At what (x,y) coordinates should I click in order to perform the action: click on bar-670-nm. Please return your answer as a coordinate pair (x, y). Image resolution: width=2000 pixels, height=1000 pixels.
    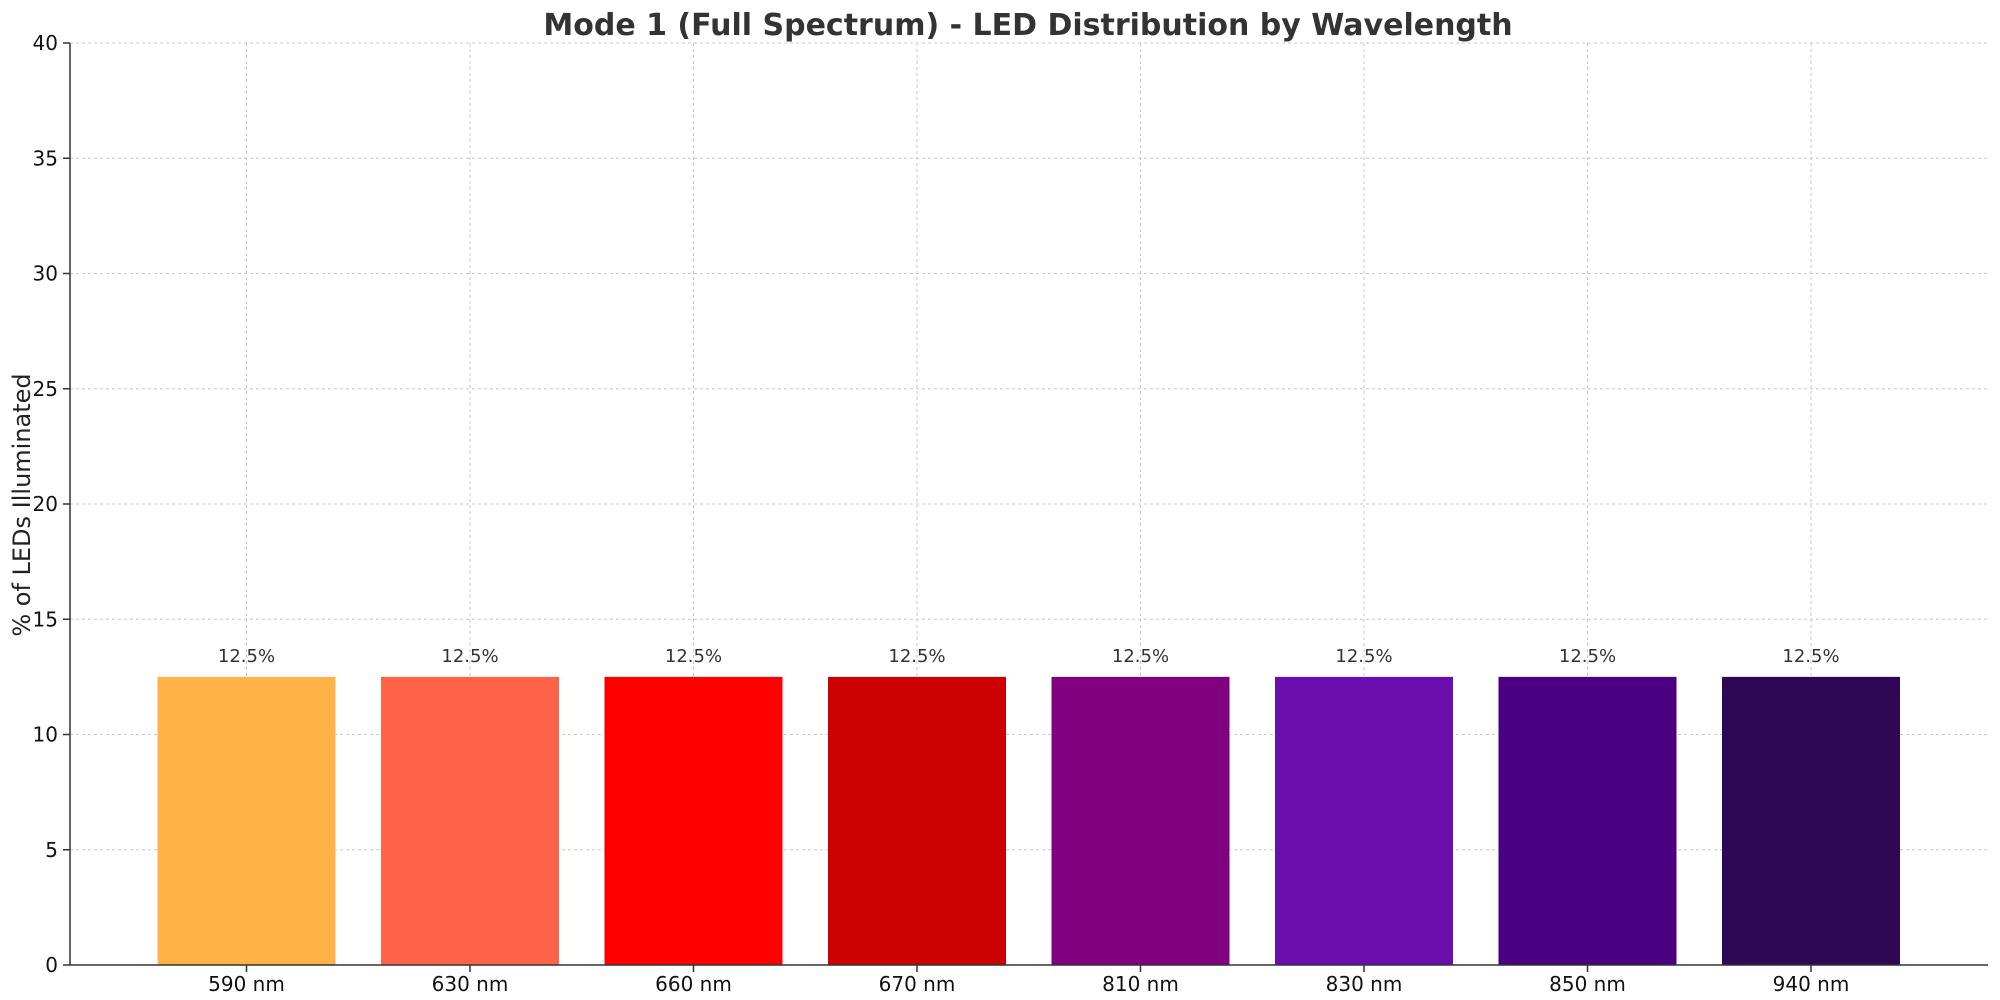
    Looking at the image, I should click on (917, 820).